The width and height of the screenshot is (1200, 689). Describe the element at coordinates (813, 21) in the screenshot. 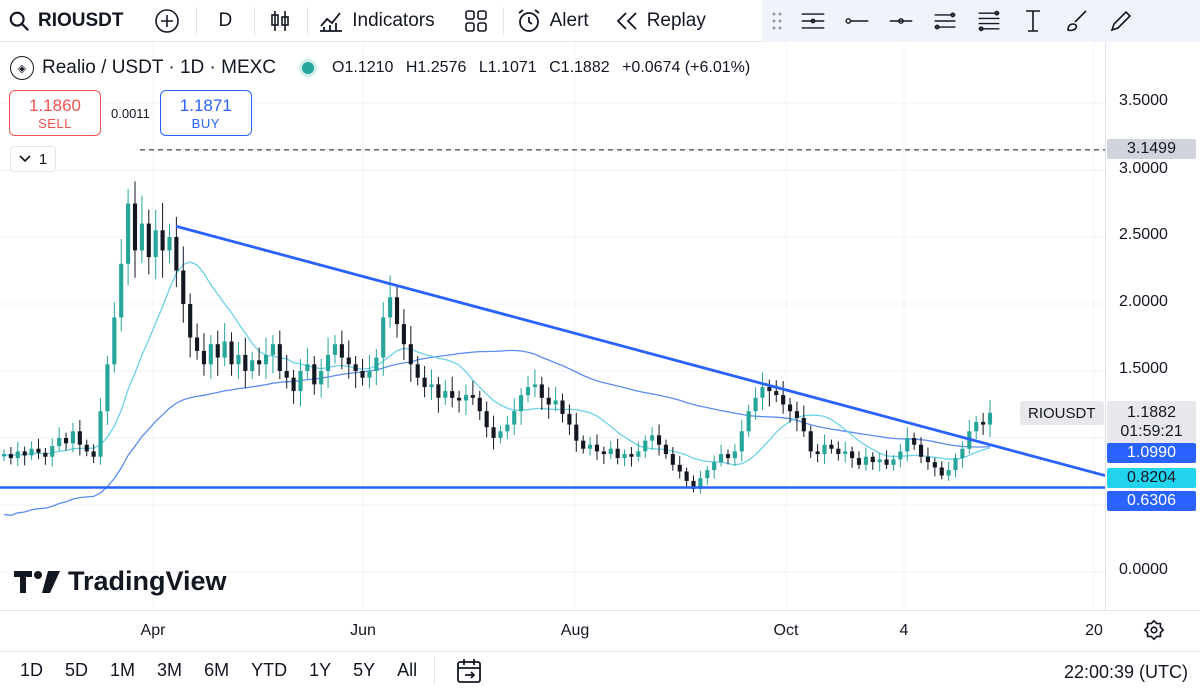

I see `horizontal-lines-tool-icon` at that location.